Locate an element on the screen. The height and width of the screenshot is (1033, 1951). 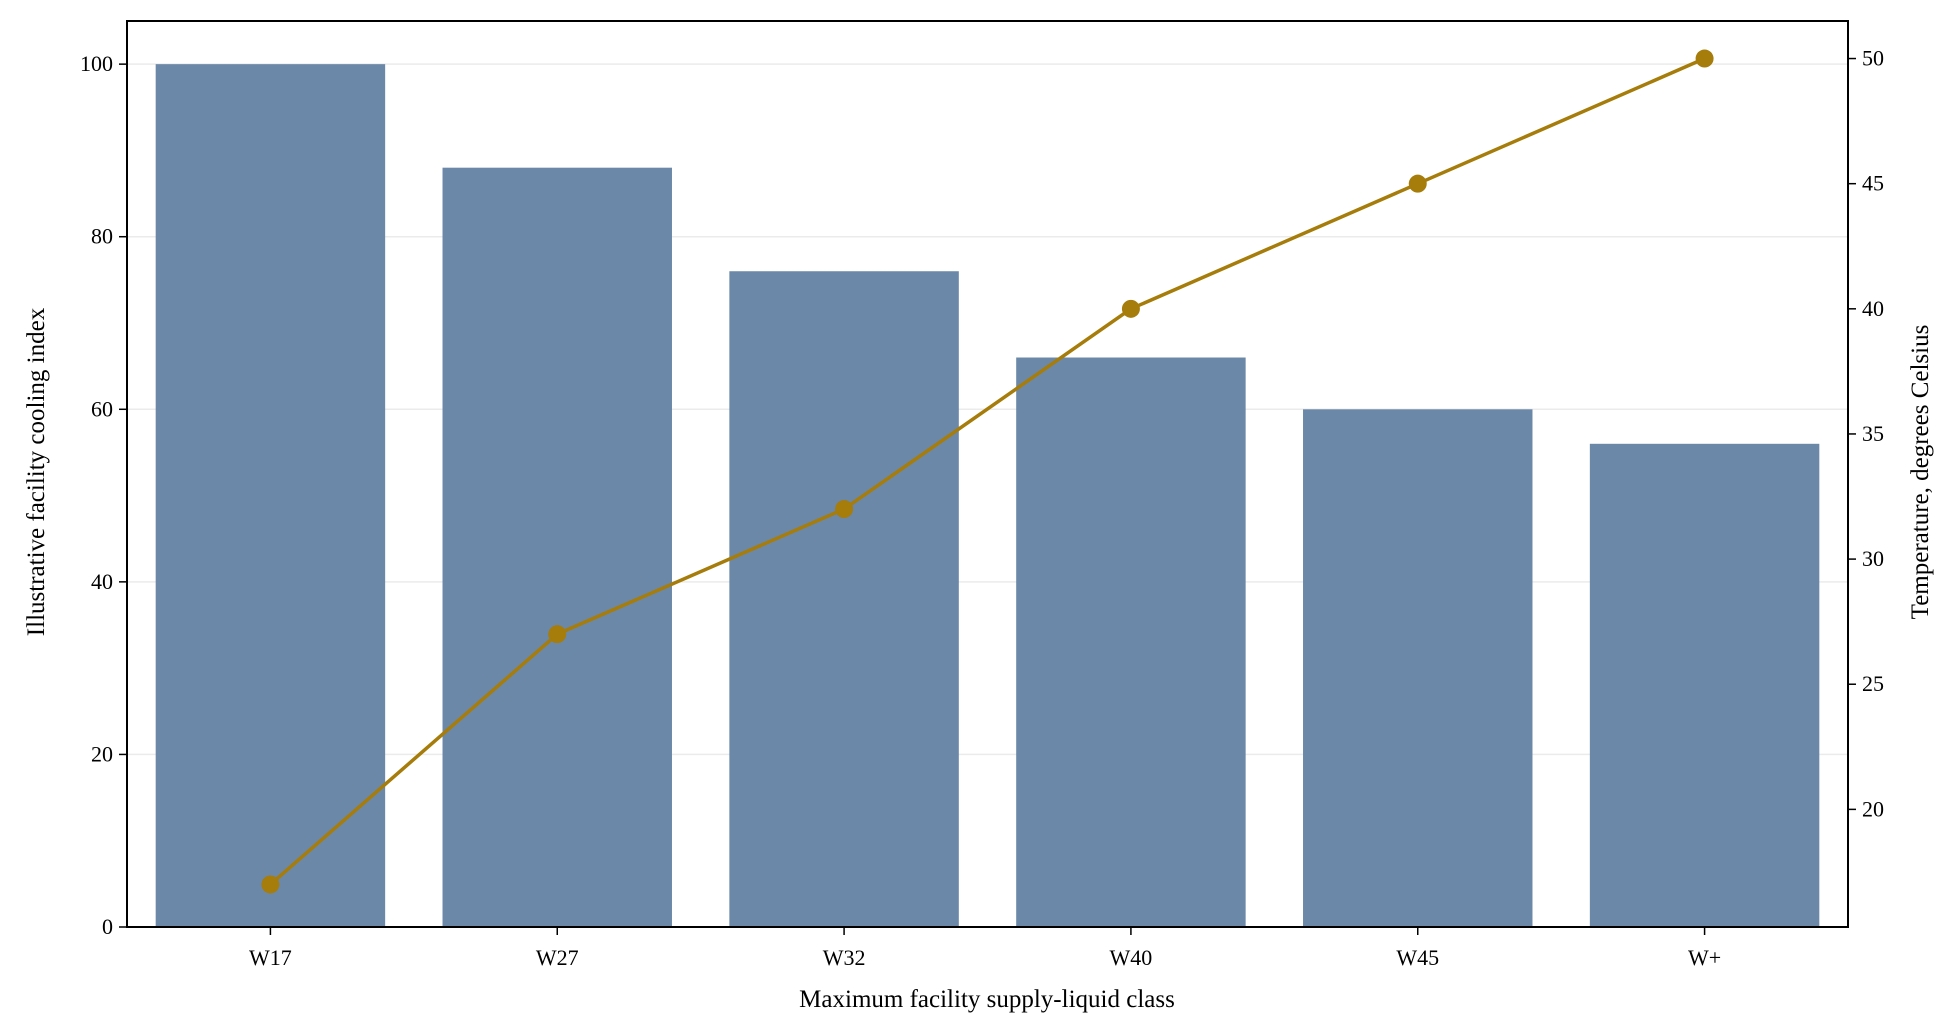
y2-tick-label: 50 is located at coordinates (1873, 58).